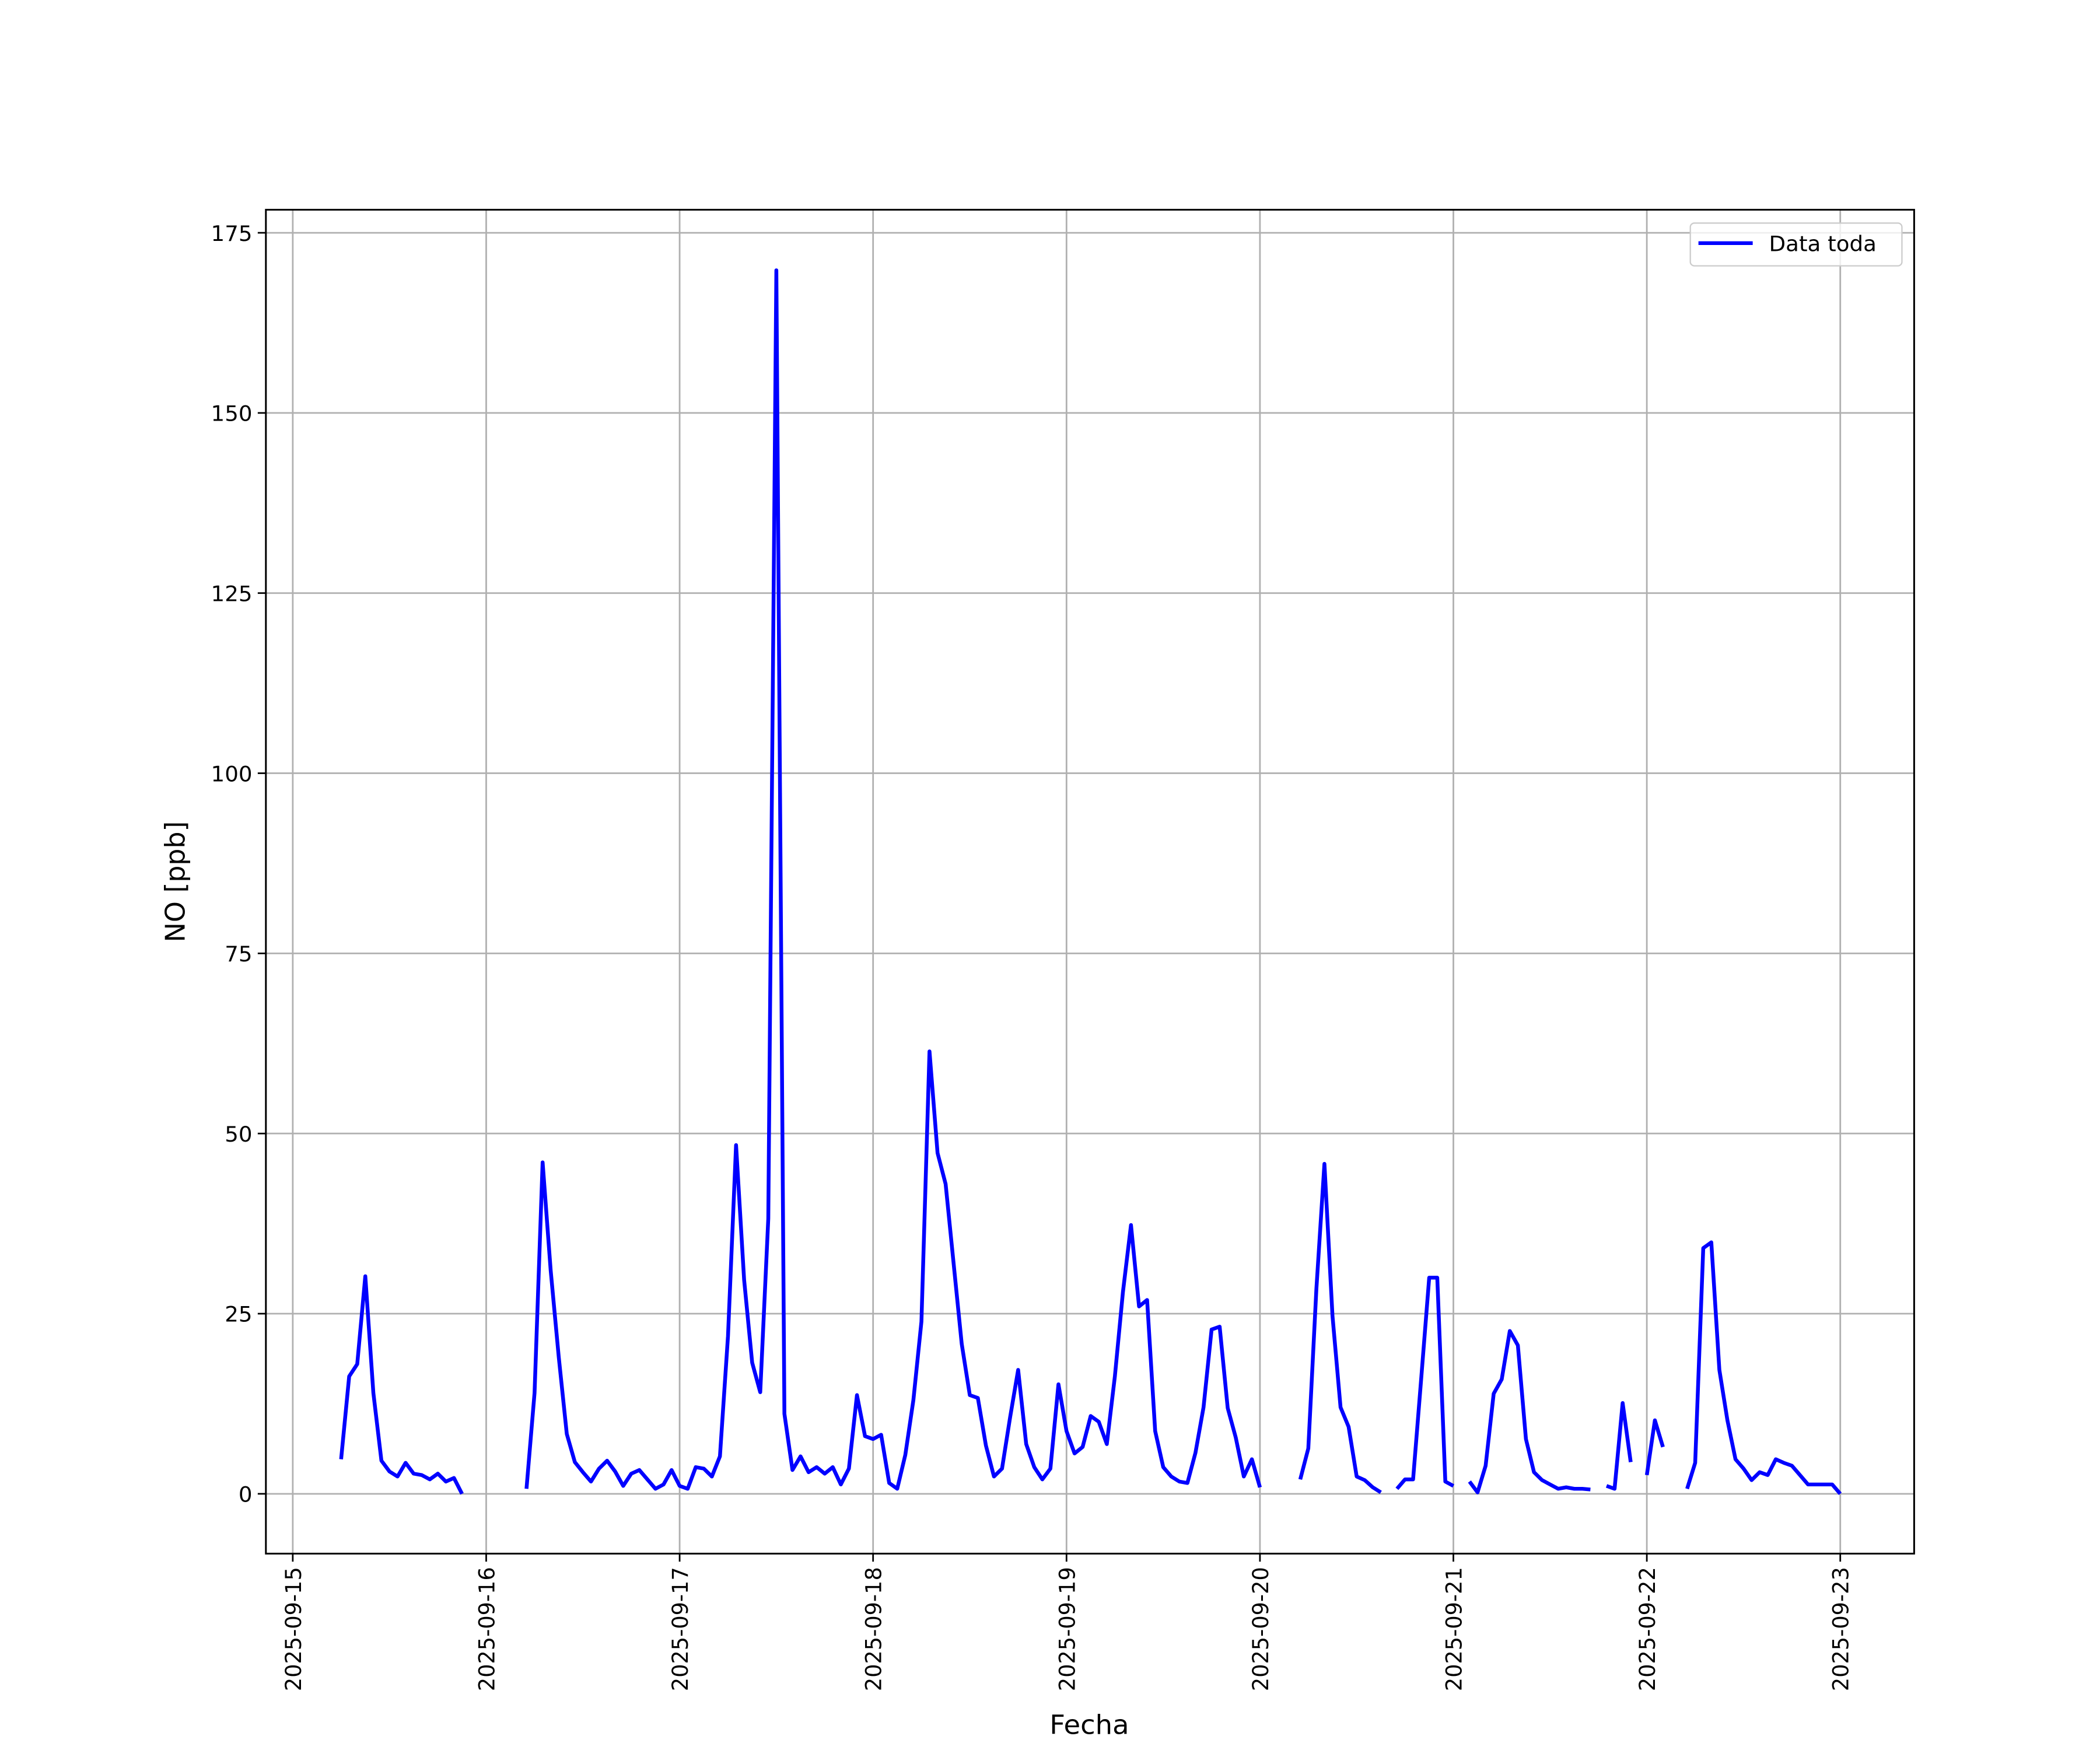 This screenshot has height=1750, width=2100. What do you see at coordinates (238, 1314) in the screenshot?
I see `y-tick-label: 25` at bounding box center [238, 1314].